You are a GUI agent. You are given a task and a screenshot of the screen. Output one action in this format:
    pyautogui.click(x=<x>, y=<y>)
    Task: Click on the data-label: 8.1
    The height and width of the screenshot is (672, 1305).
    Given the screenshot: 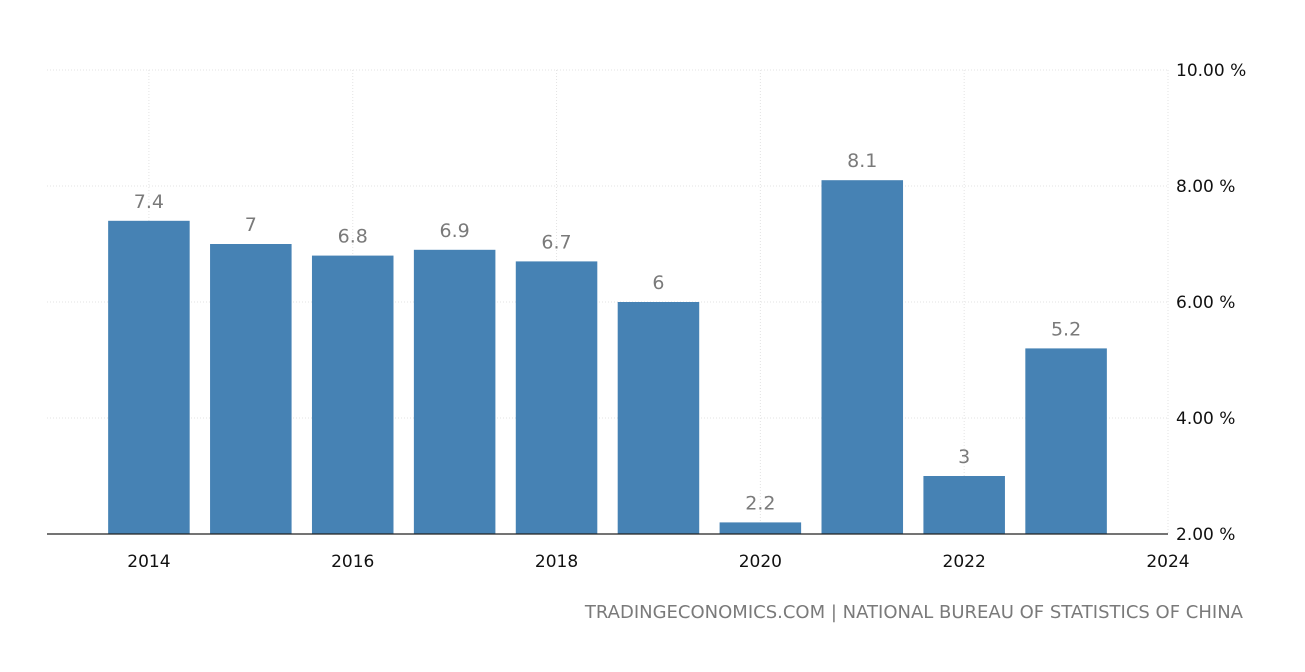 What is the action you would take?
    pyautogui.click(x=862, y=161)
    